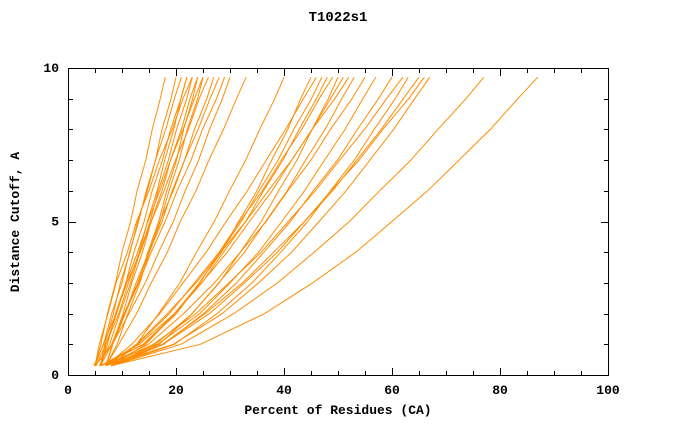  What do you see at coordinates (68, 390) in the screenshot?
I see `x-tick-label: 0` at bounding box center [68, 390].